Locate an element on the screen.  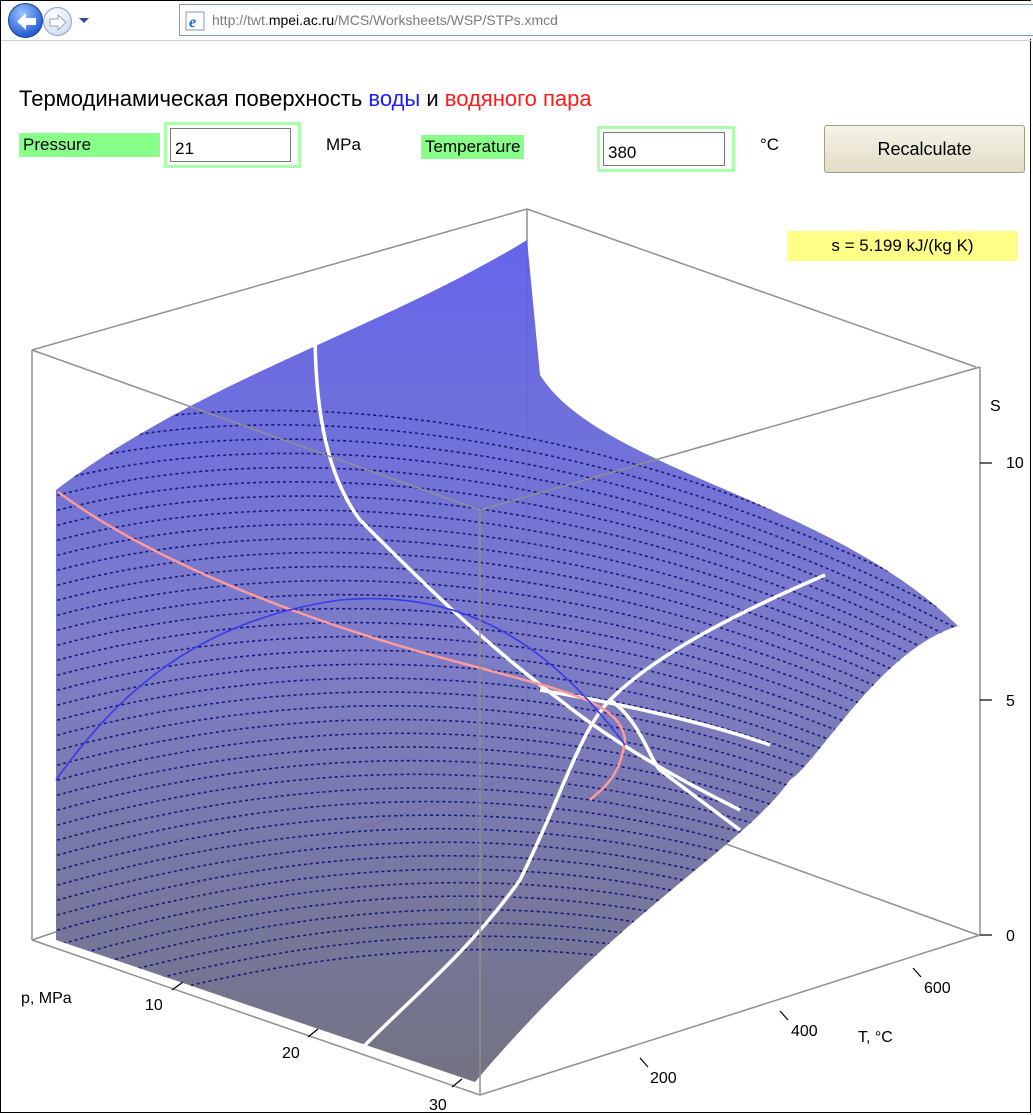
title-and: и is located at coordinates (432, 98).